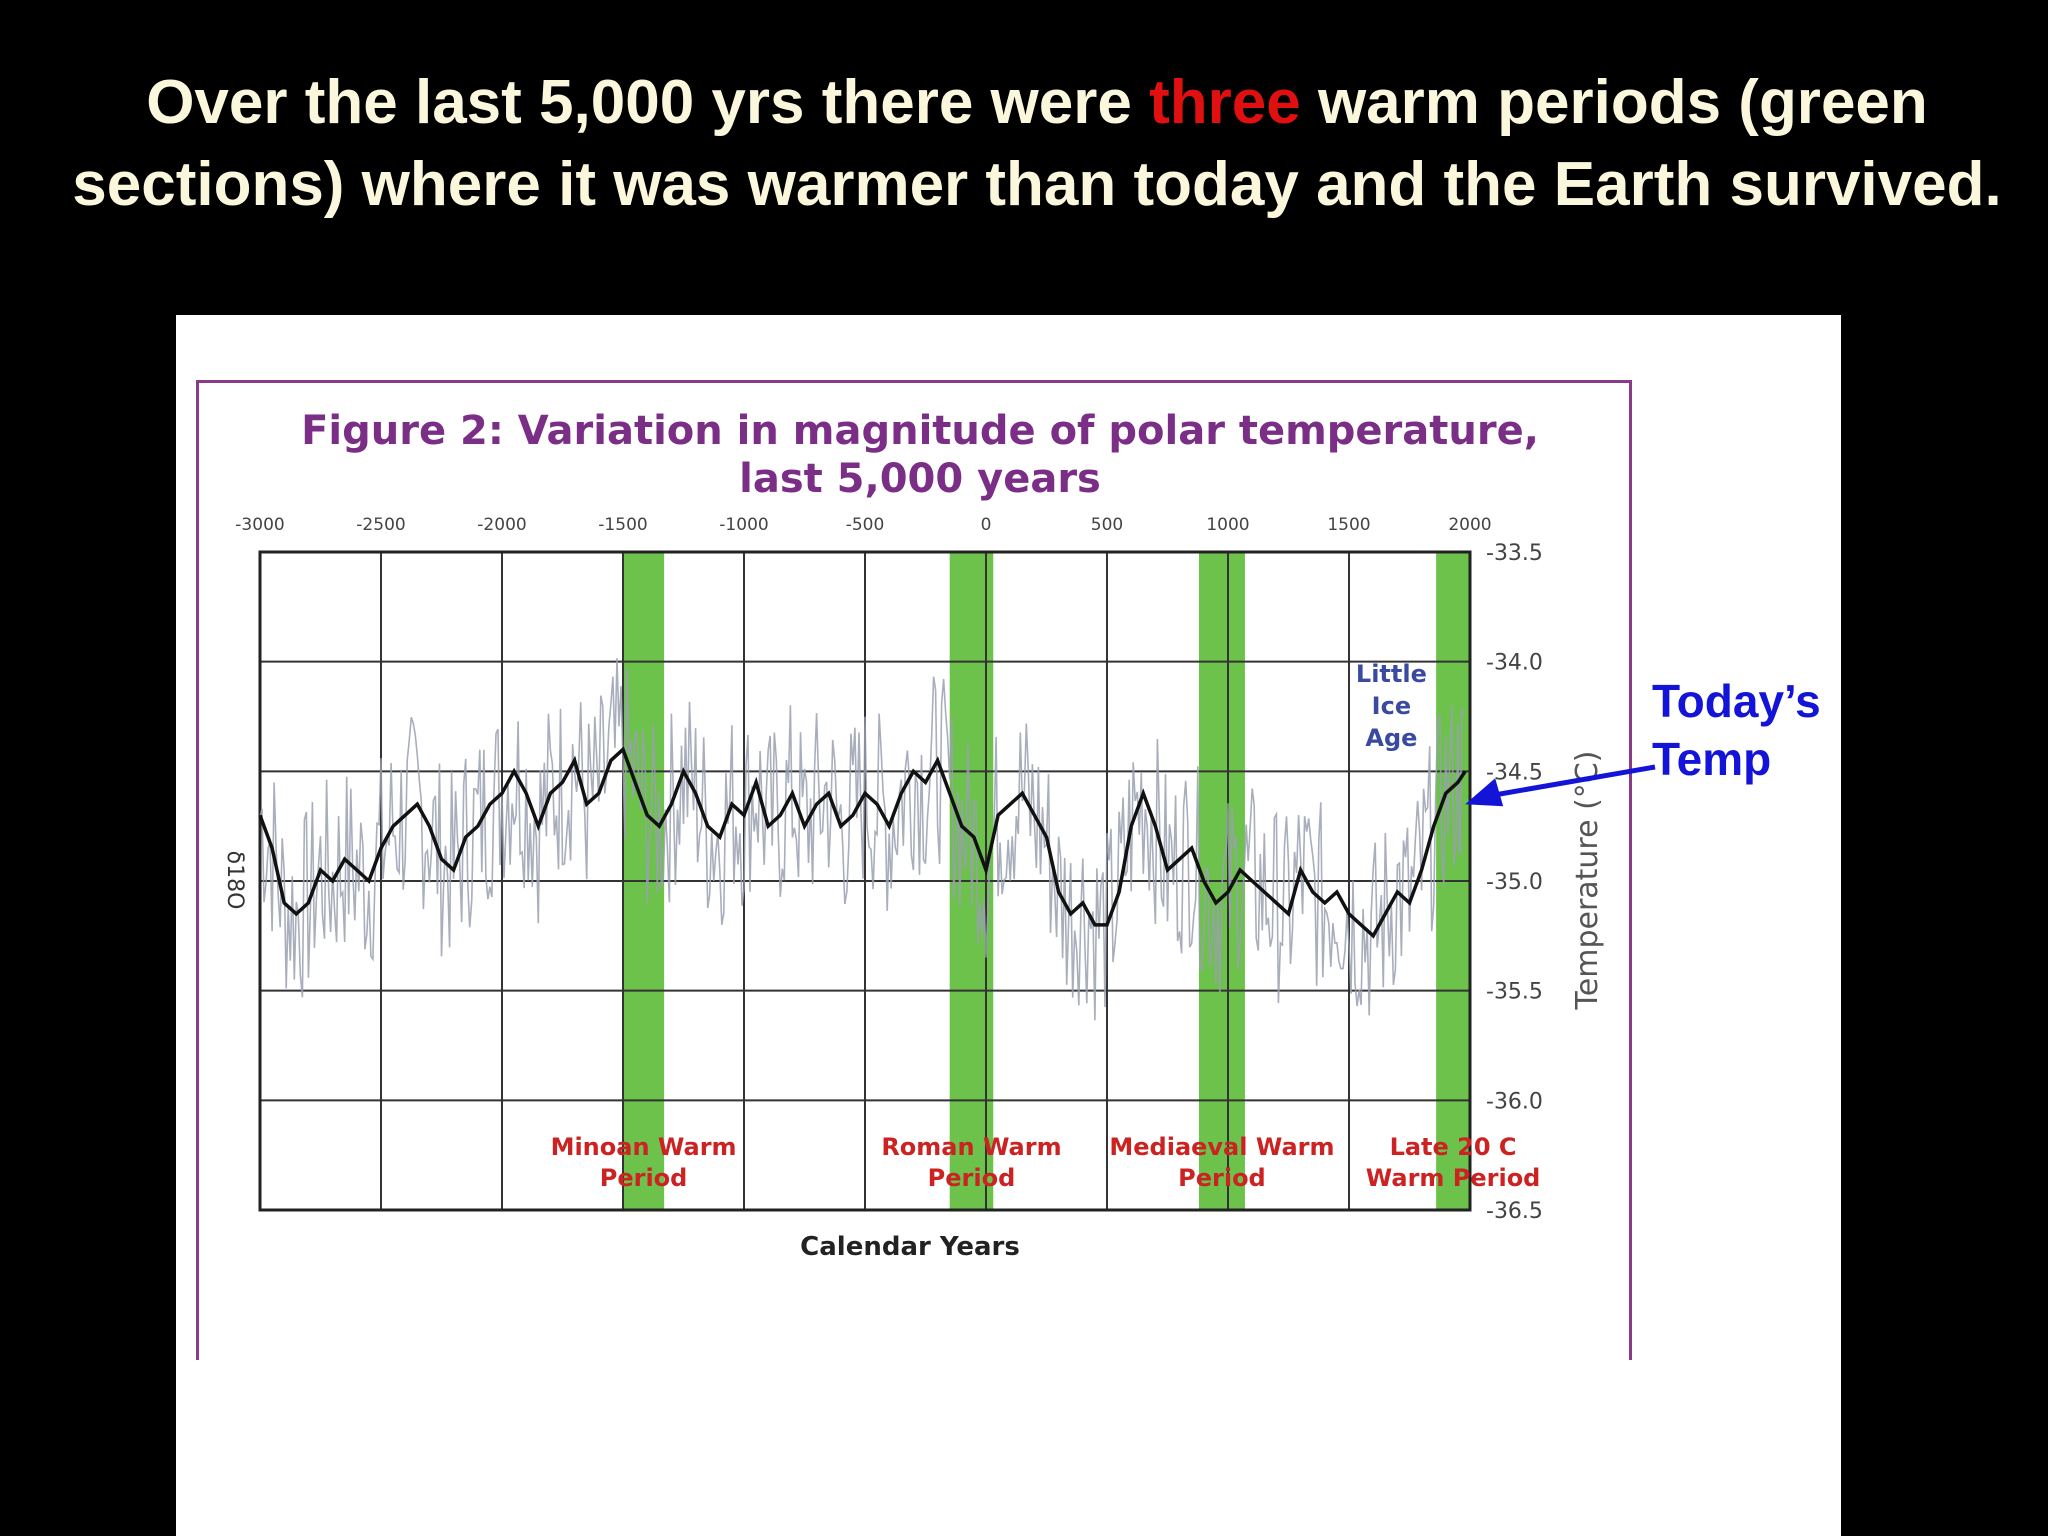 The image size is (2048, 1536). I want to click on todays-temp-arrowhead, so click(1484, 792).